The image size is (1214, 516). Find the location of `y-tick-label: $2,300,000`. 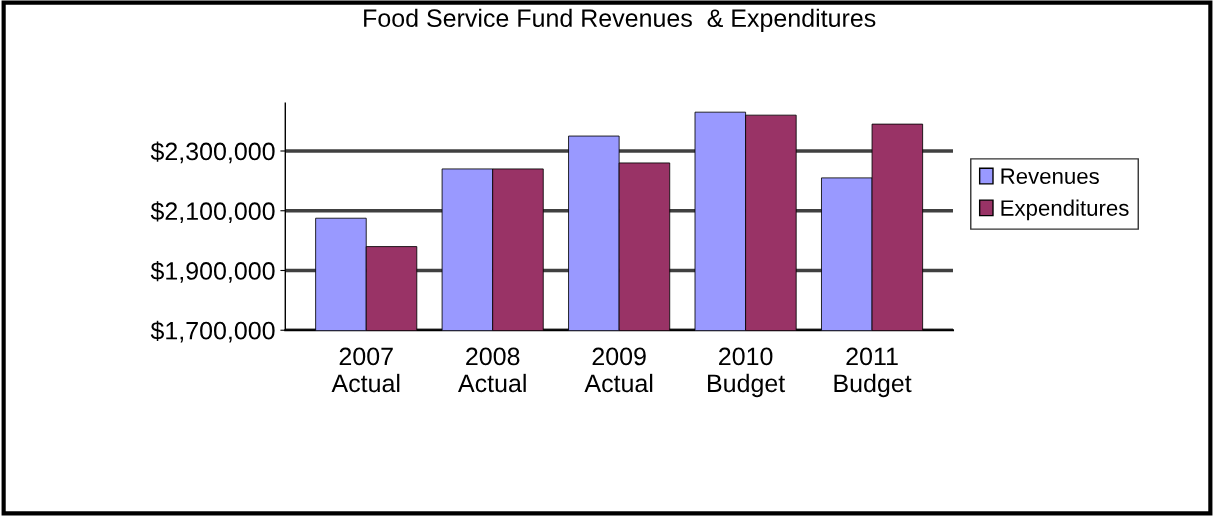

y-tick-label: $2,300,000 is located at coordinates (212, 152).